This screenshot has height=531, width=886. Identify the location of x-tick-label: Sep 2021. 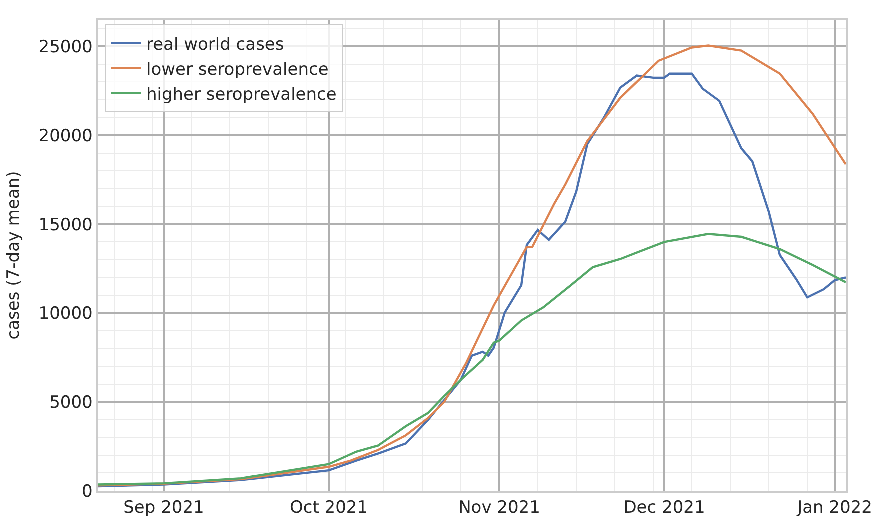
(164, 508).